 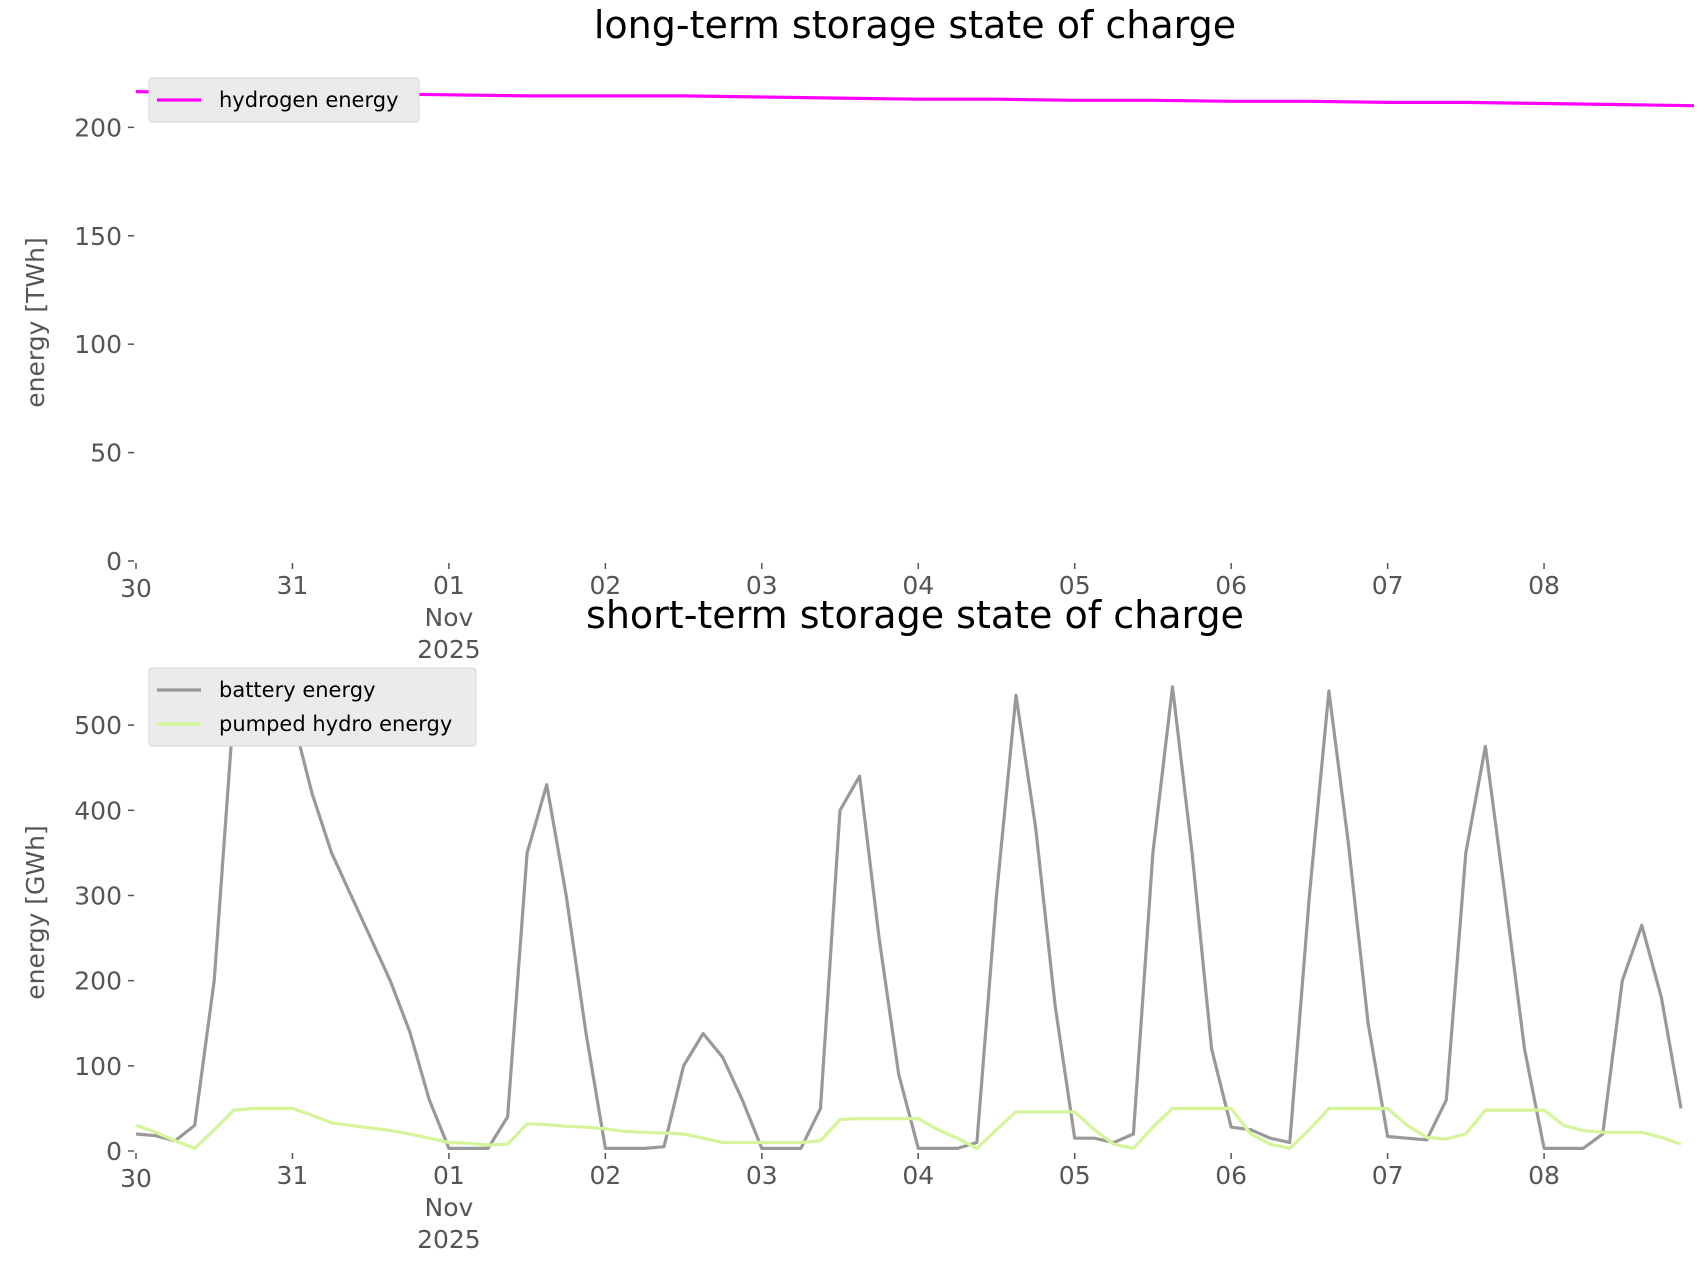 What do you see at coordinates (297, 690) in the screenshot?
I see `legend-label: battery energy` at bounding box center [297, 690].